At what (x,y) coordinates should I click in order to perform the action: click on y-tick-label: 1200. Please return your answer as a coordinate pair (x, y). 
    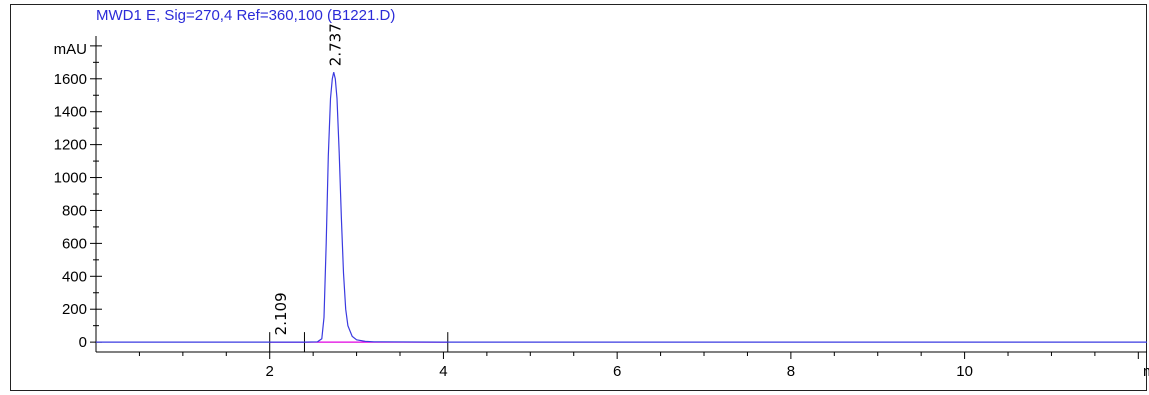
    Looking at the image, I should click on (70, 145).